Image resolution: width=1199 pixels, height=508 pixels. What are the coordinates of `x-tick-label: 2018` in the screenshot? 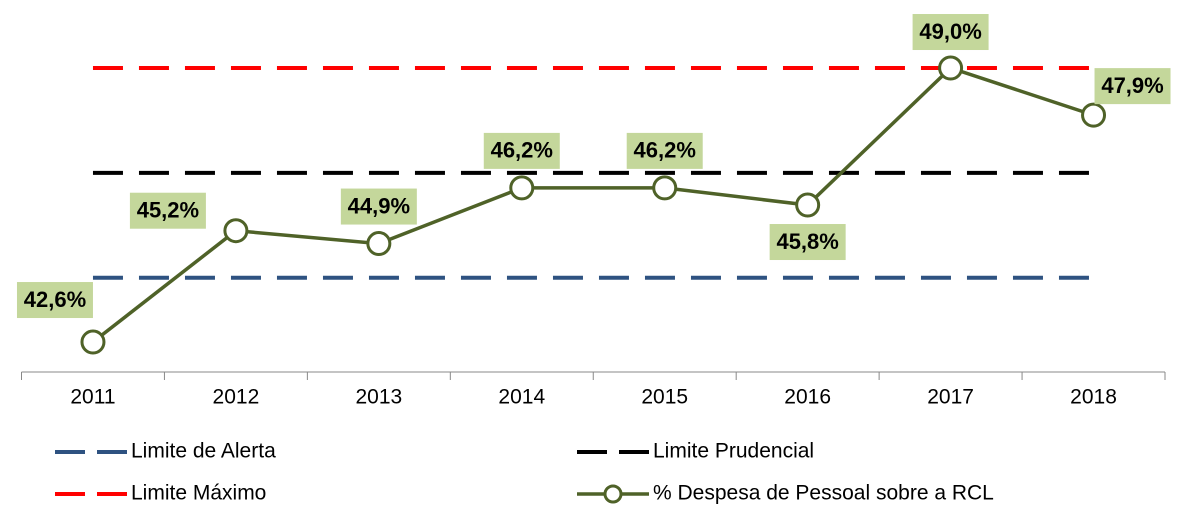 It's located at (1093, 397).